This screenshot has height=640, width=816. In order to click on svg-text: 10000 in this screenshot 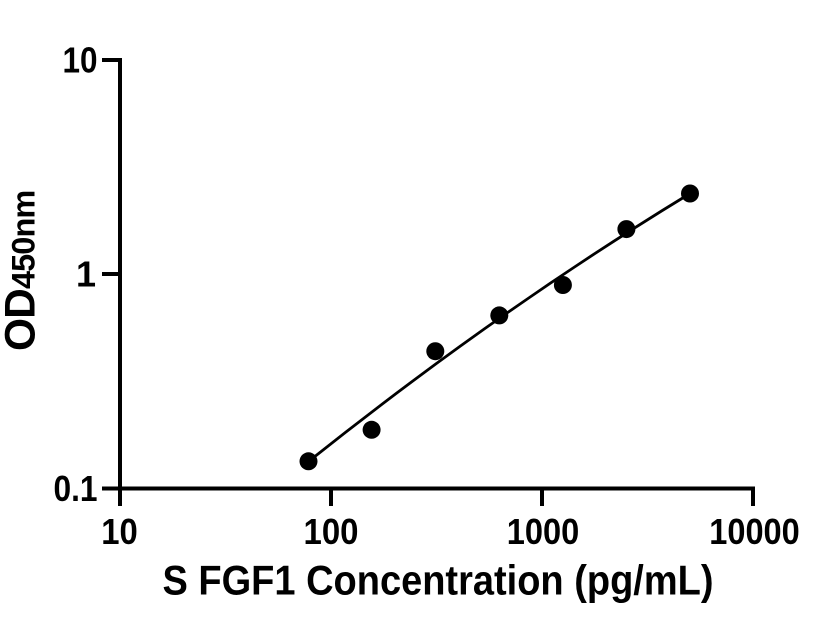, I will do `click(754, 531)`.